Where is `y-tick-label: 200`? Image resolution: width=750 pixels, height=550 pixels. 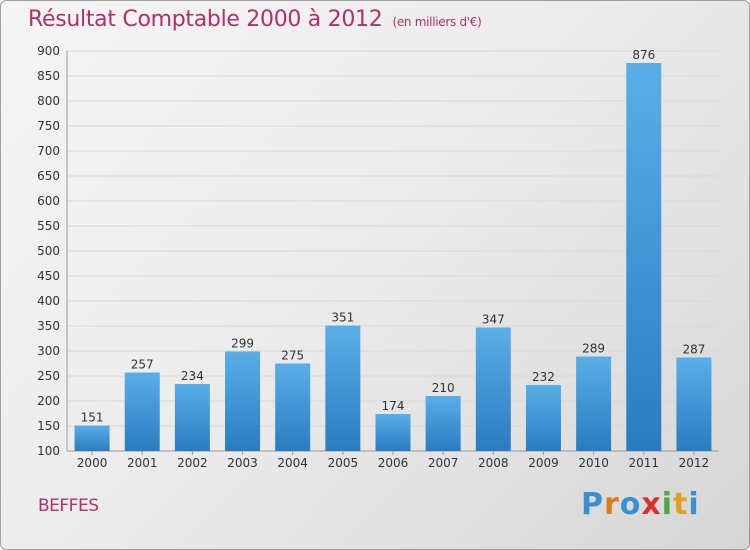 y-tick-label: 200 is located at coordinates (48, 401).